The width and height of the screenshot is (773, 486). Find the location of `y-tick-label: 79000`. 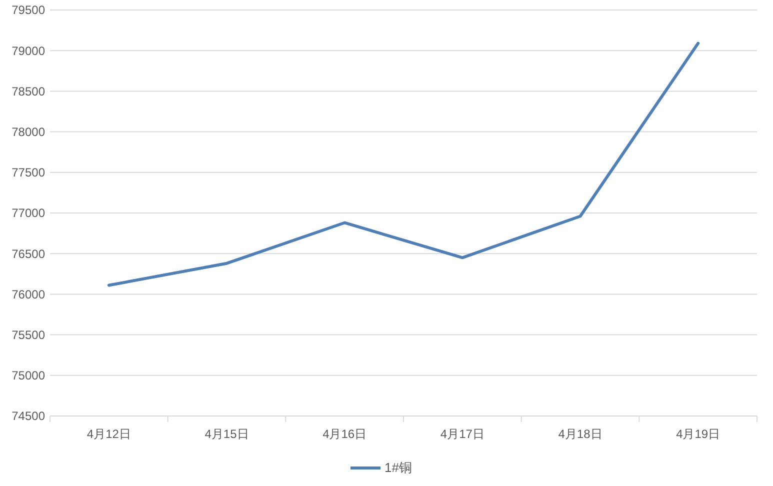

y-tick-label: 79000 is located at coordinates (29, 51).